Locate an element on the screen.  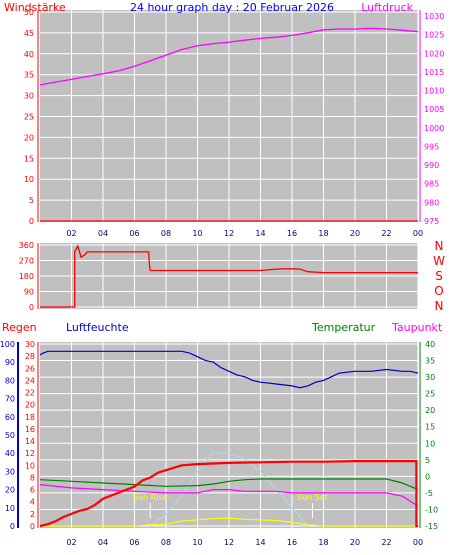
humidity-tick-label: 0 is located at coordinates (12, 526).